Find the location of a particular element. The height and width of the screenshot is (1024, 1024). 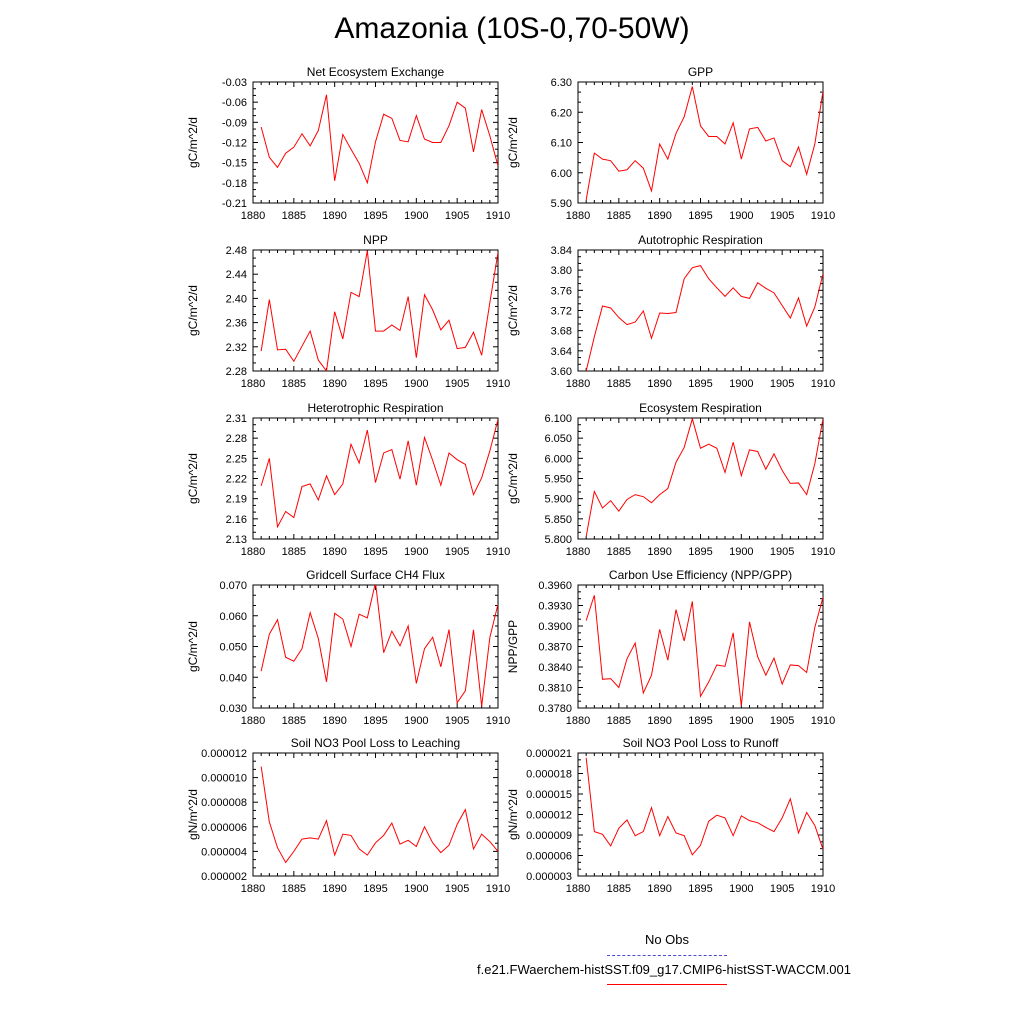

y-tick-label: 3.80 is located at coordinates (561, 271).